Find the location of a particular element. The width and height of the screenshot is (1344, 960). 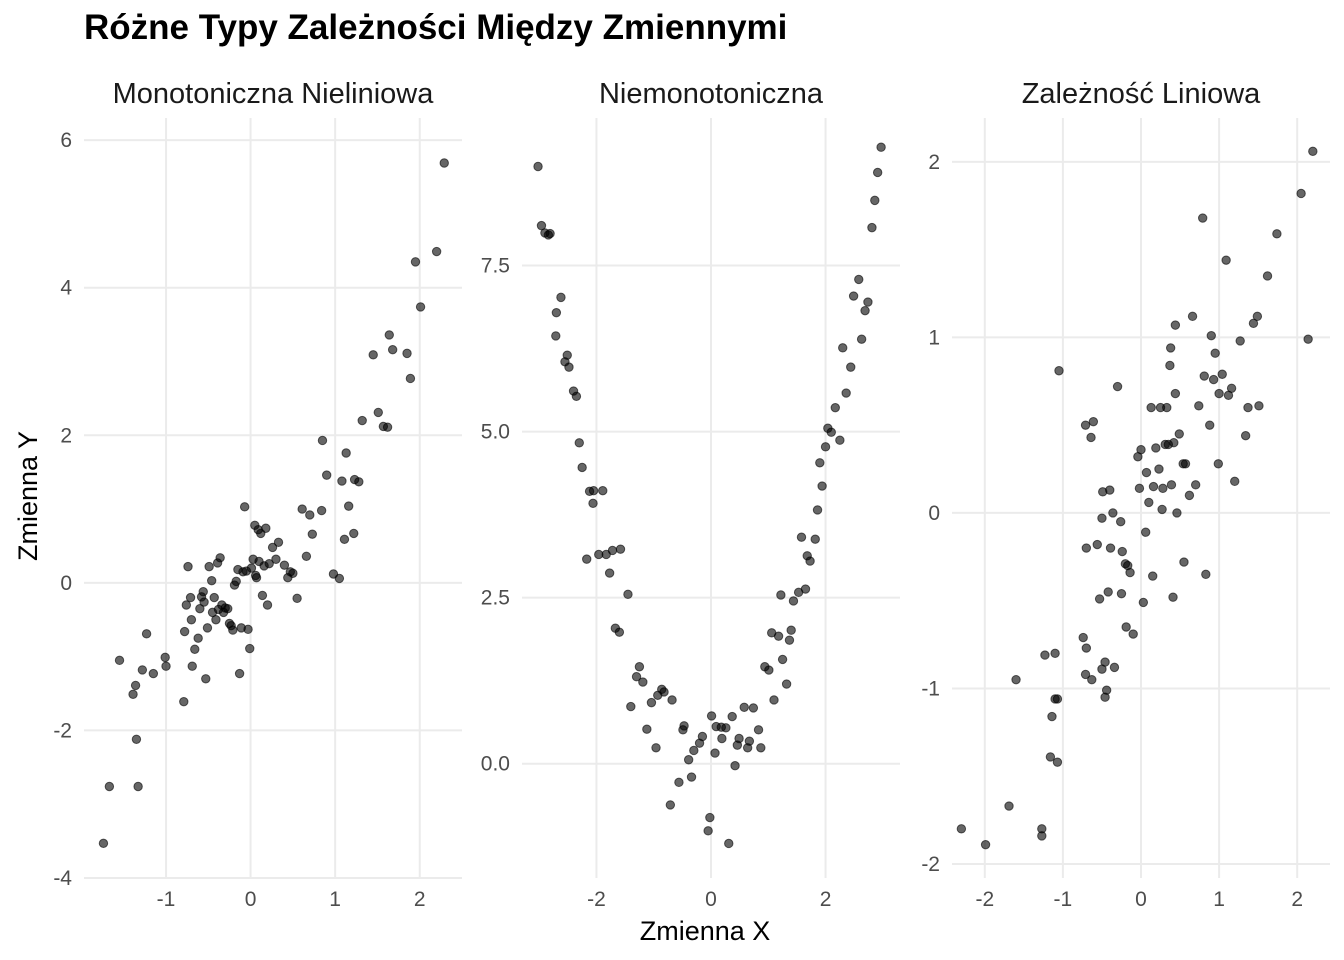

y-tick-label: 2.5 is located at coordinates (495, 598).